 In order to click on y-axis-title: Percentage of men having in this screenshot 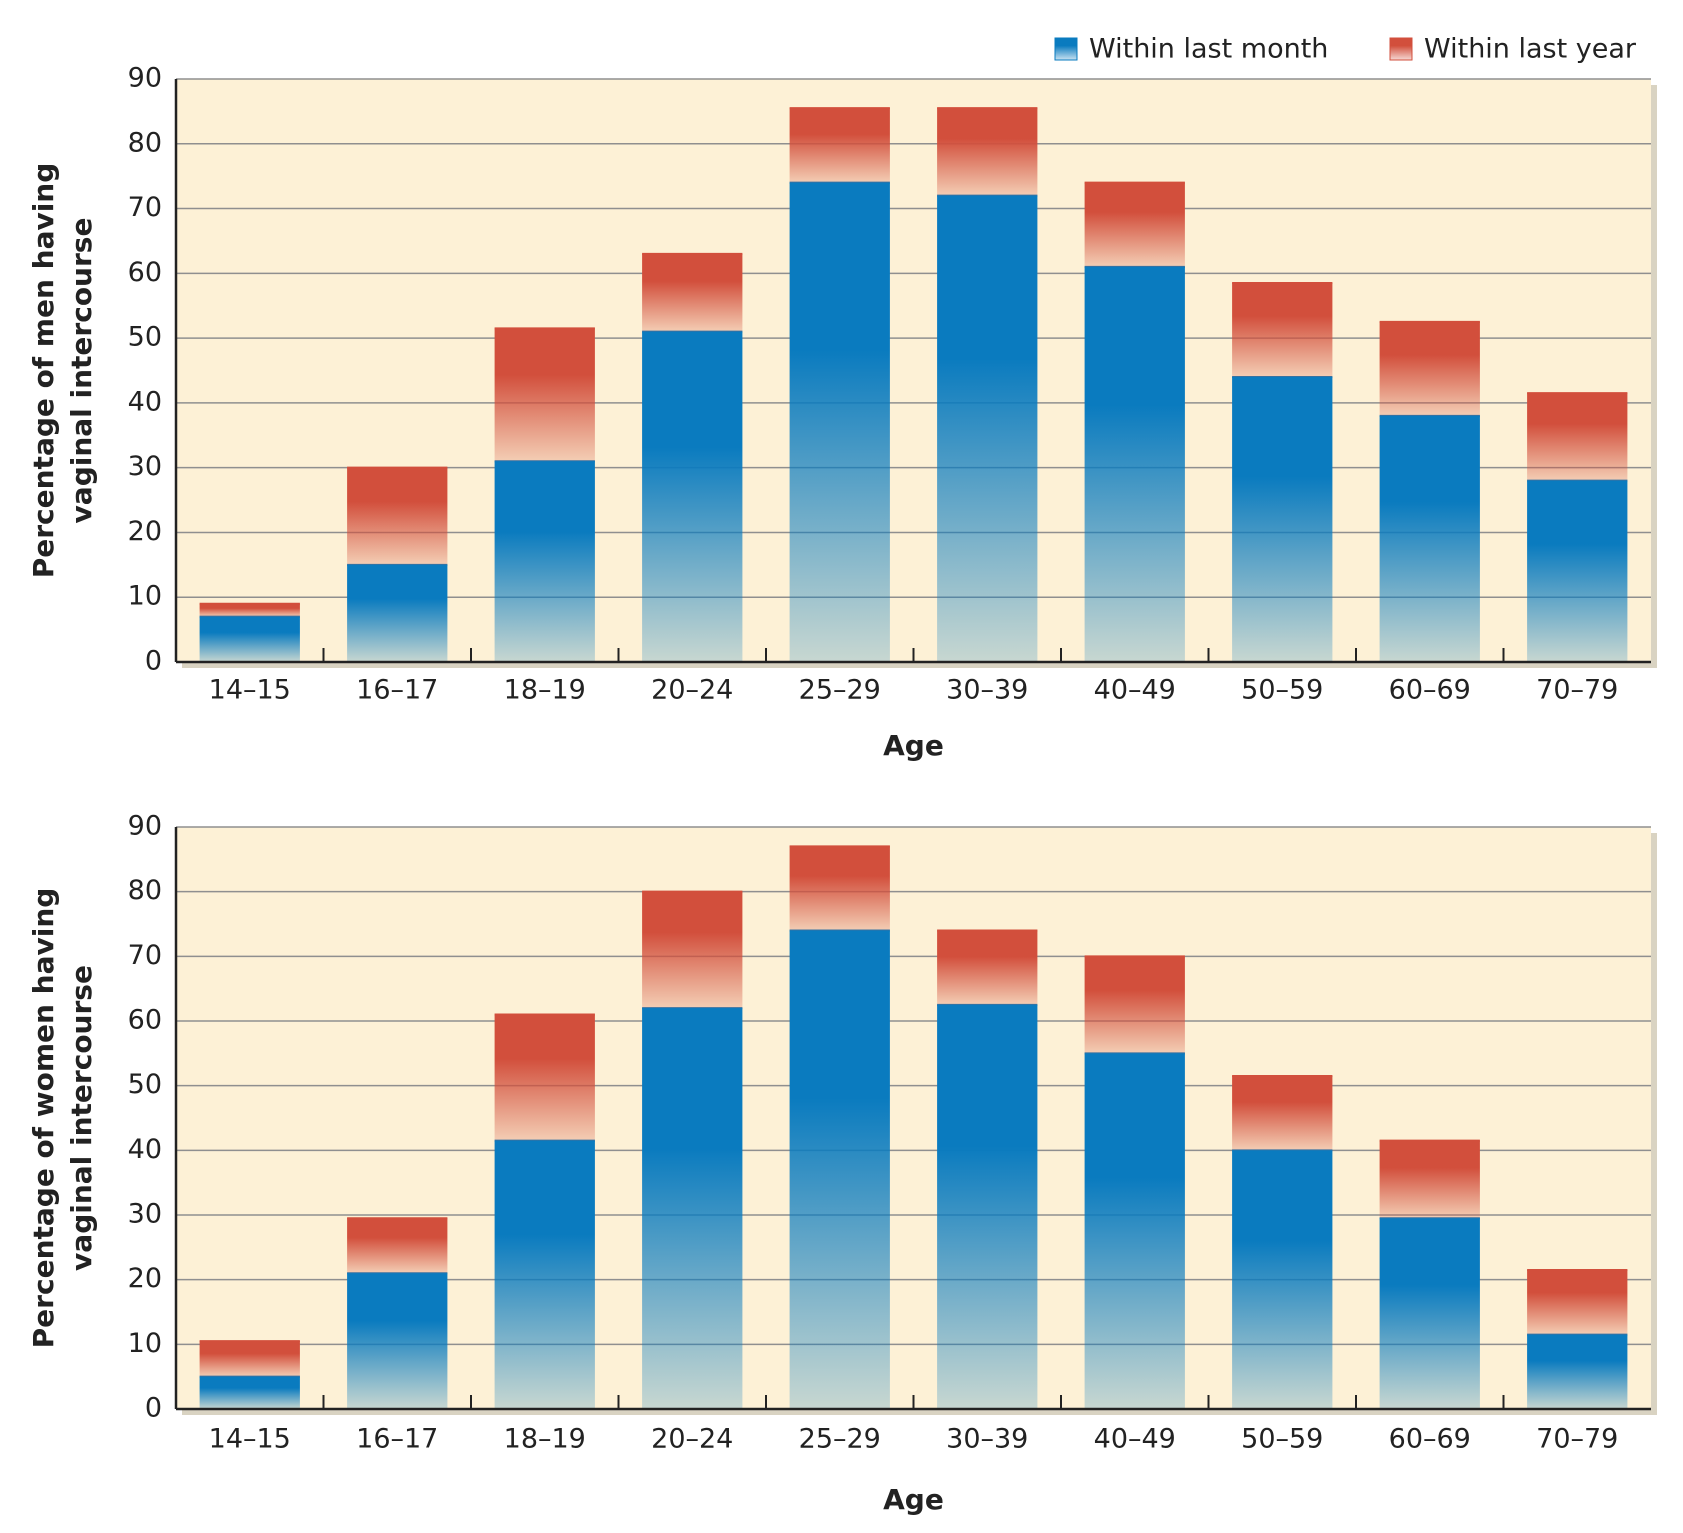, I will do `click(43, 371)`.